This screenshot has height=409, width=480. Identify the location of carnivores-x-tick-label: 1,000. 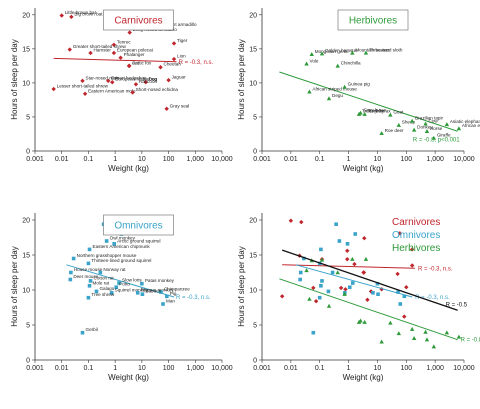
(196, 159).